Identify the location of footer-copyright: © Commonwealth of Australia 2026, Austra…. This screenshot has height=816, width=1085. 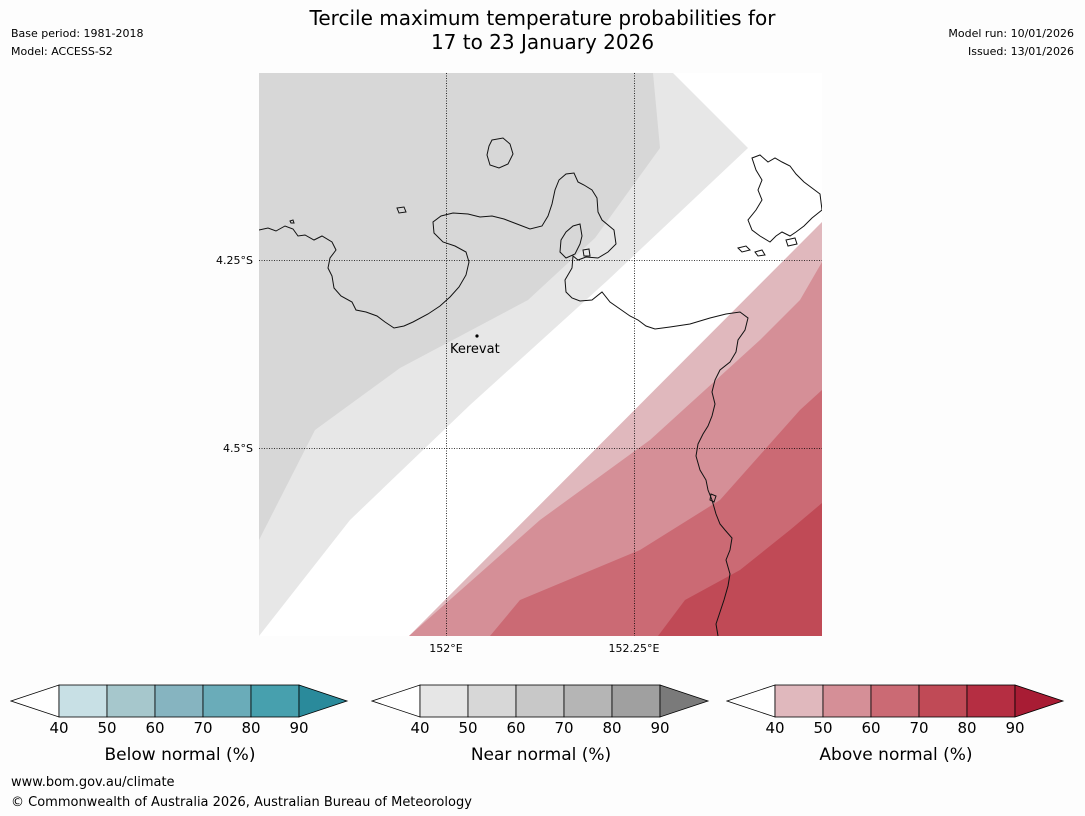
(241, 802).